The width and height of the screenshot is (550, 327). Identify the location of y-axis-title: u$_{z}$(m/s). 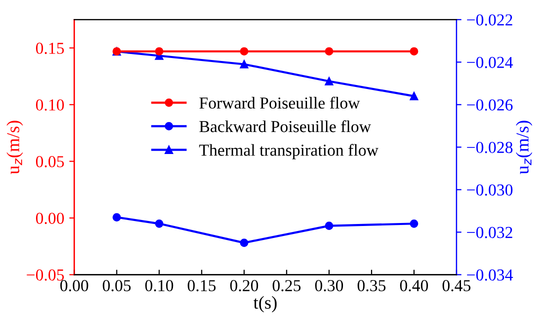
(14, 147).